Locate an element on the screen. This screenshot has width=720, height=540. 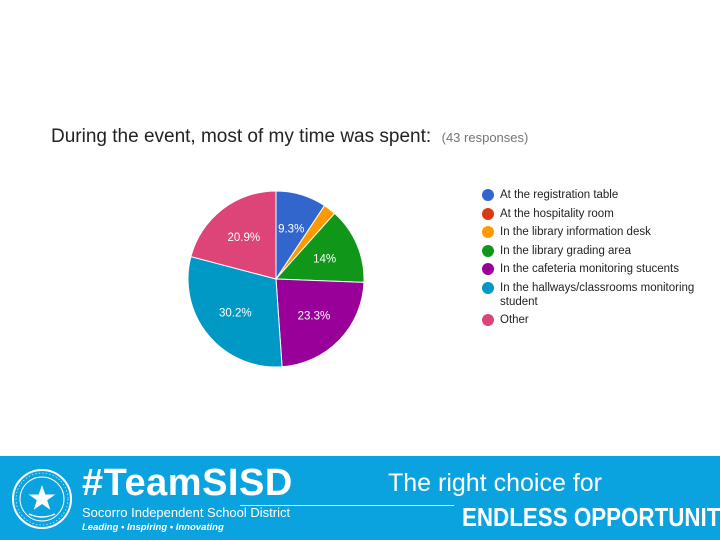
legend-label: In the library information desk is located at coordinates (575, 232).